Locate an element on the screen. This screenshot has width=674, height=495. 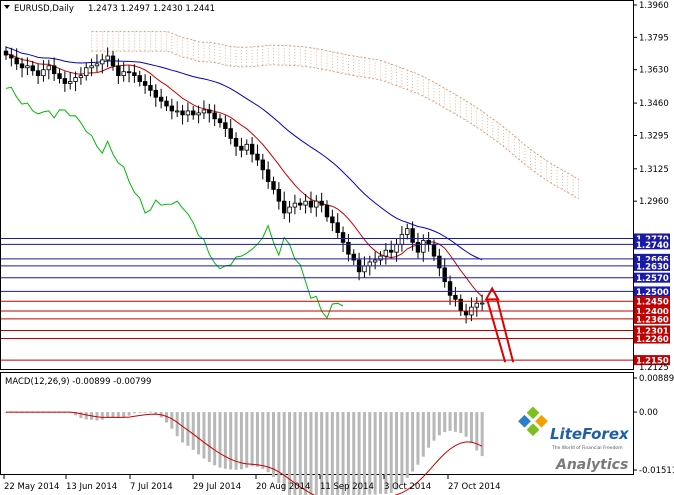
symbol-timeframe: EURUSD,Daily is located at coordinates (44, 9).